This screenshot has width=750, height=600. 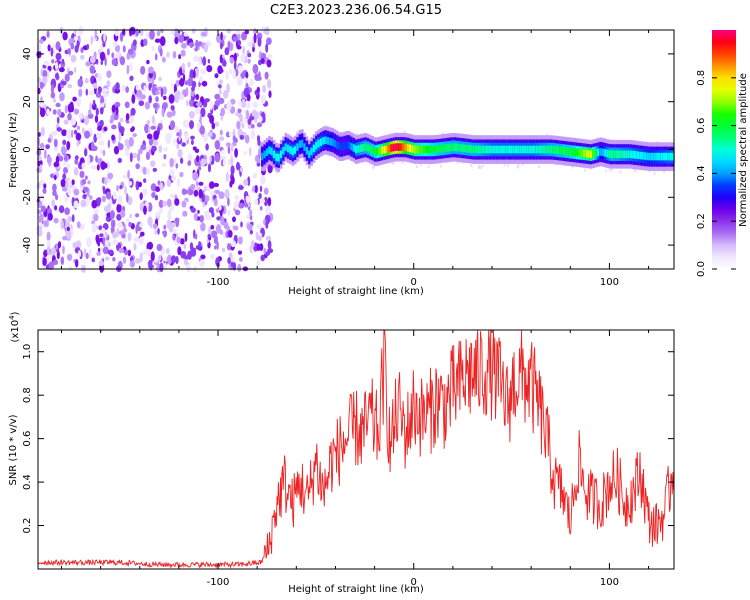 What do you see at coordinates (218, 582) in the screenshot?
I see `snr-xtick-label: -100` at bounding box center [218, 582].